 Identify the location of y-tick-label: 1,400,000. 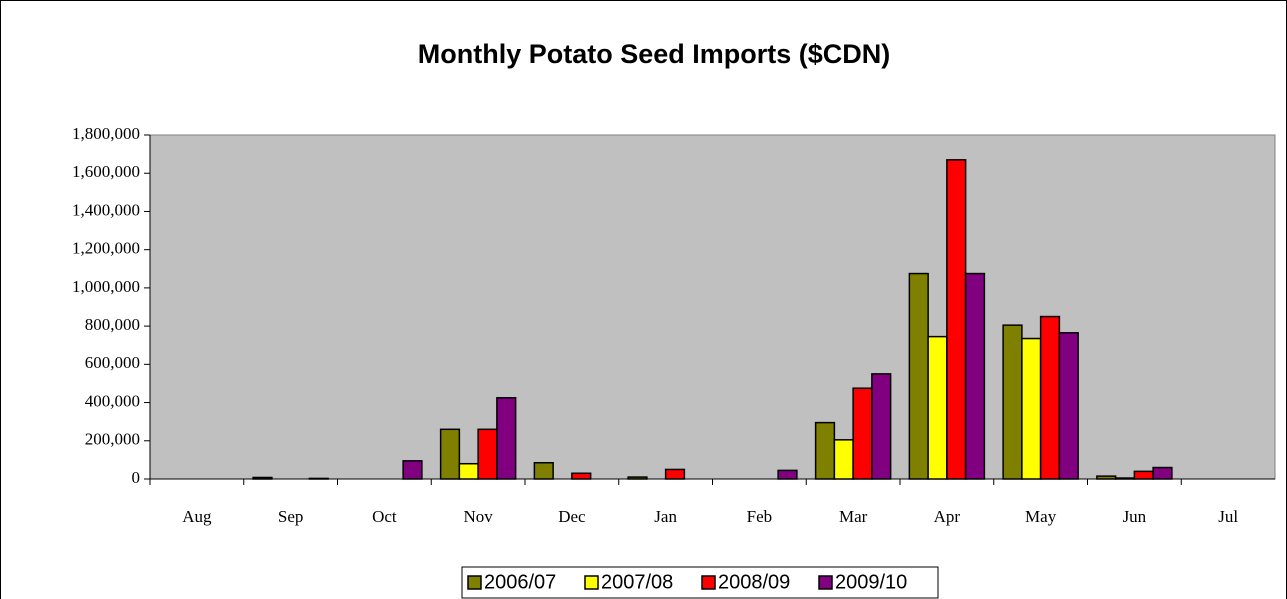
(106, 209).